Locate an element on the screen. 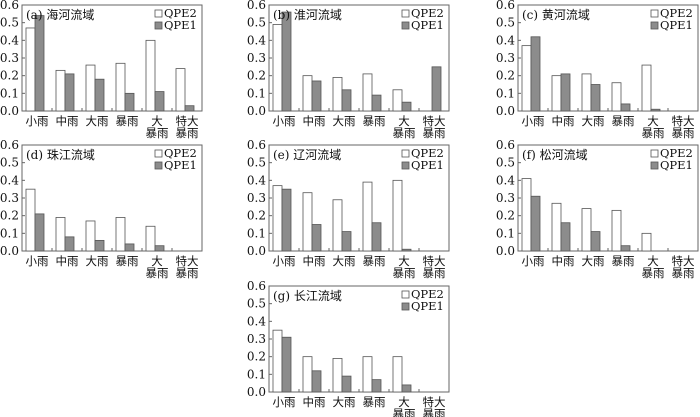 This screenshot has height=417, width=700. subplot-title: (e) 辽河流域 is located at coordinates (307, 155).